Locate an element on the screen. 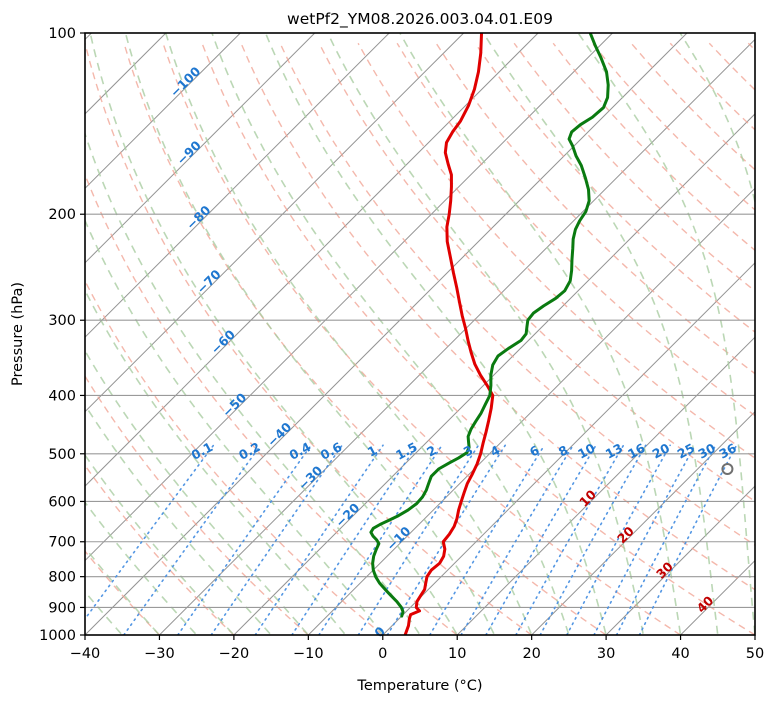 This screenshot has width=775, height=708. y-tick-label: 600 is located at coordinates (62, 502).